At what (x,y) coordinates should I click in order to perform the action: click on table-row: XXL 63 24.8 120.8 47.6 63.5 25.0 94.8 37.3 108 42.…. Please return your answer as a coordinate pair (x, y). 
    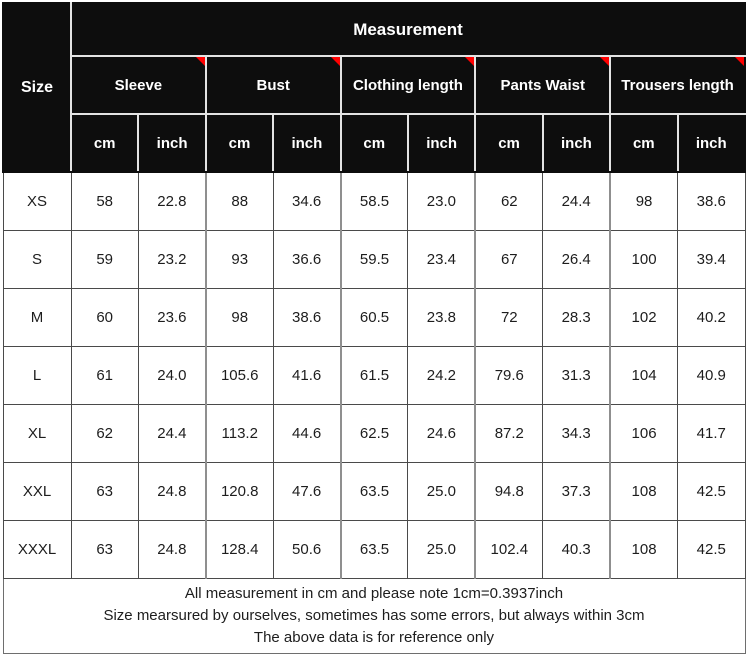
    Looking at the image, I should click on (374, 491).